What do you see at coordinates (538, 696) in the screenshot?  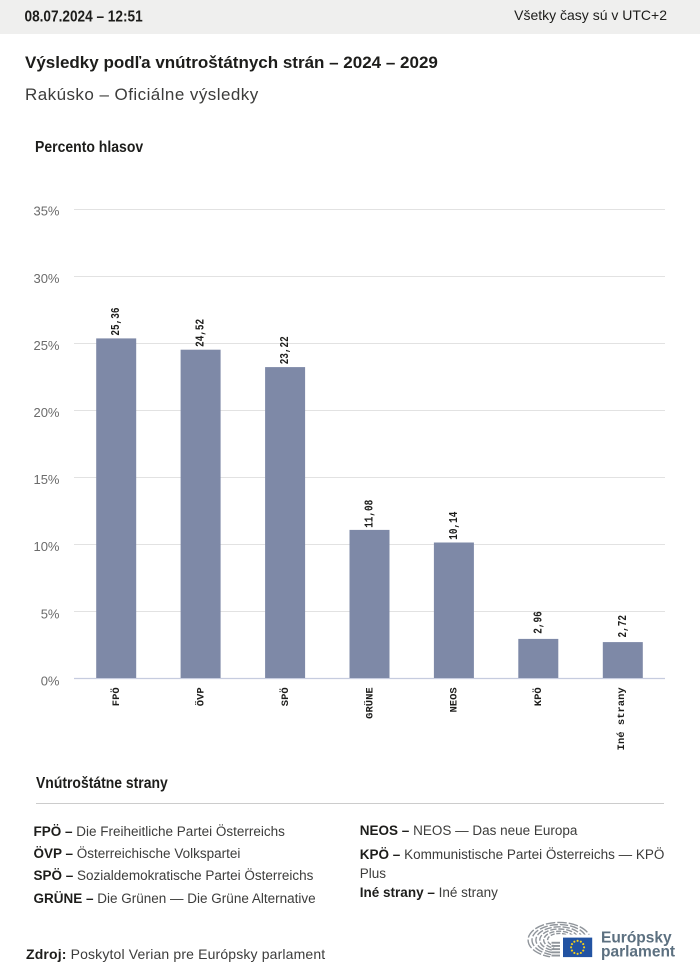 I see `svg-text: KPÖ` at bounding box center [538, 696].